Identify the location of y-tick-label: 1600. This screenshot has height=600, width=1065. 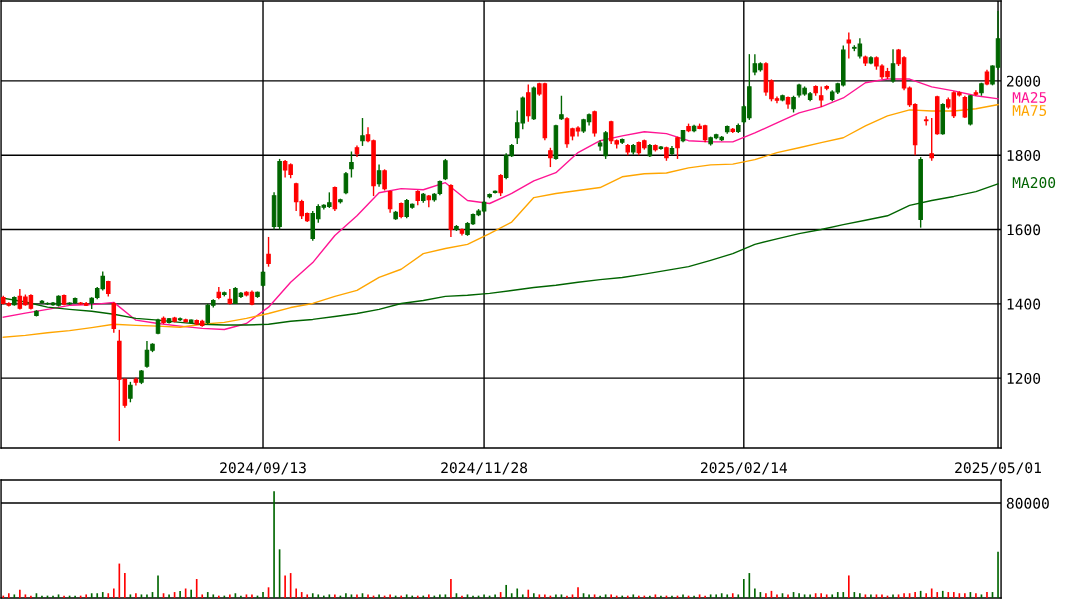
(1024, 230).